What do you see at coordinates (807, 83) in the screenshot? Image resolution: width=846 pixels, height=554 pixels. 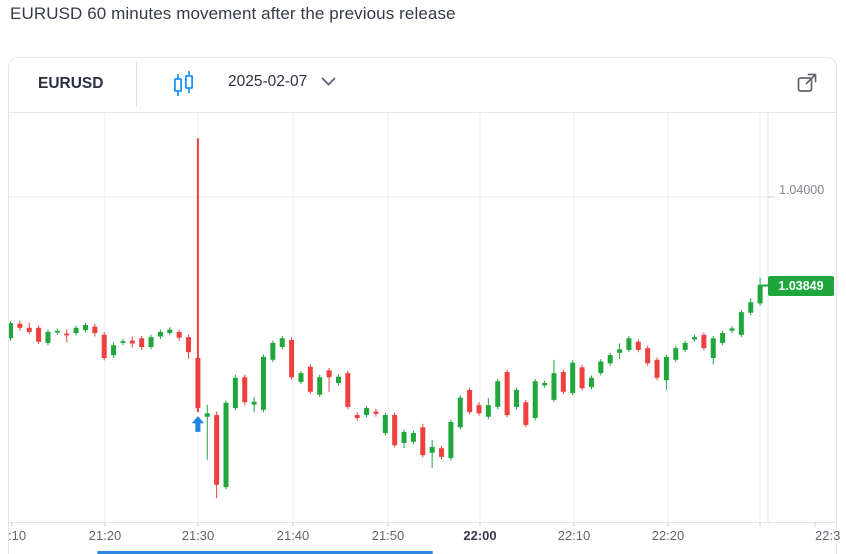 I see `external-link-icon` at bounding box center [807, 83].